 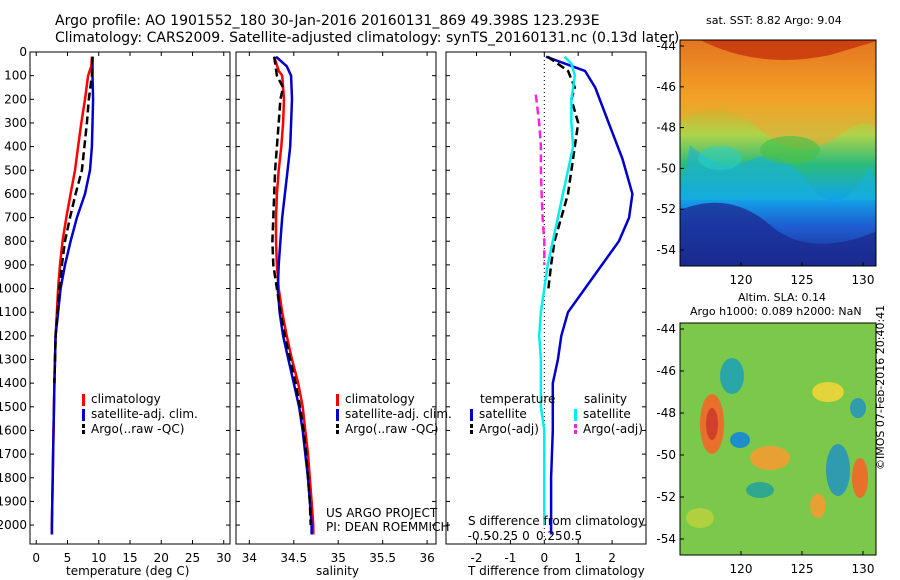 What do you see at coordinates (15, 265) in the screenshot?
I see `depth-tick-label: 900` at bounding box center [15, 265].